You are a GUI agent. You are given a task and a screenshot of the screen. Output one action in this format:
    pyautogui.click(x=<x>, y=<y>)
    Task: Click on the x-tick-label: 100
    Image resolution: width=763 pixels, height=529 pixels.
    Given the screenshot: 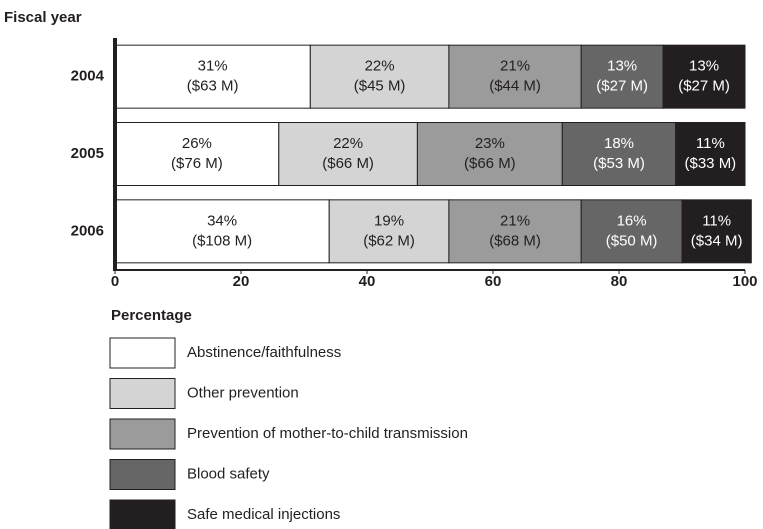 What is the action you would take?
    pyautogui.click(x=744, y=281)
    